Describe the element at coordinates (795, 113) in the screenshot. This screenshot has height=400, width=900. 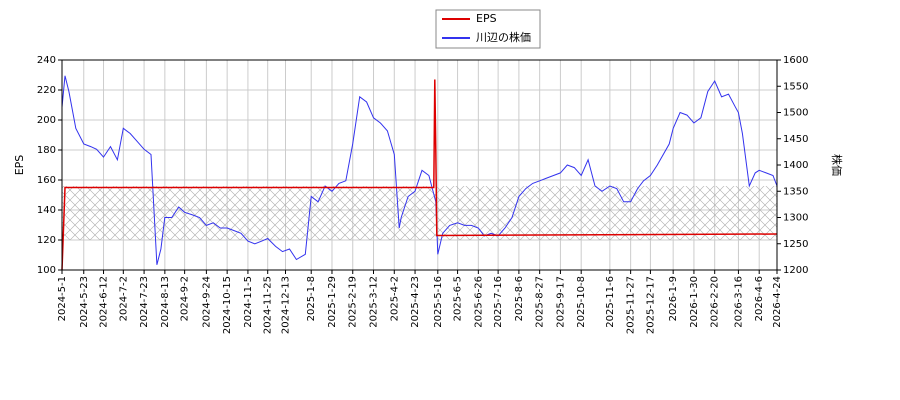
I see `y2-tick-label: 1500` at that location.